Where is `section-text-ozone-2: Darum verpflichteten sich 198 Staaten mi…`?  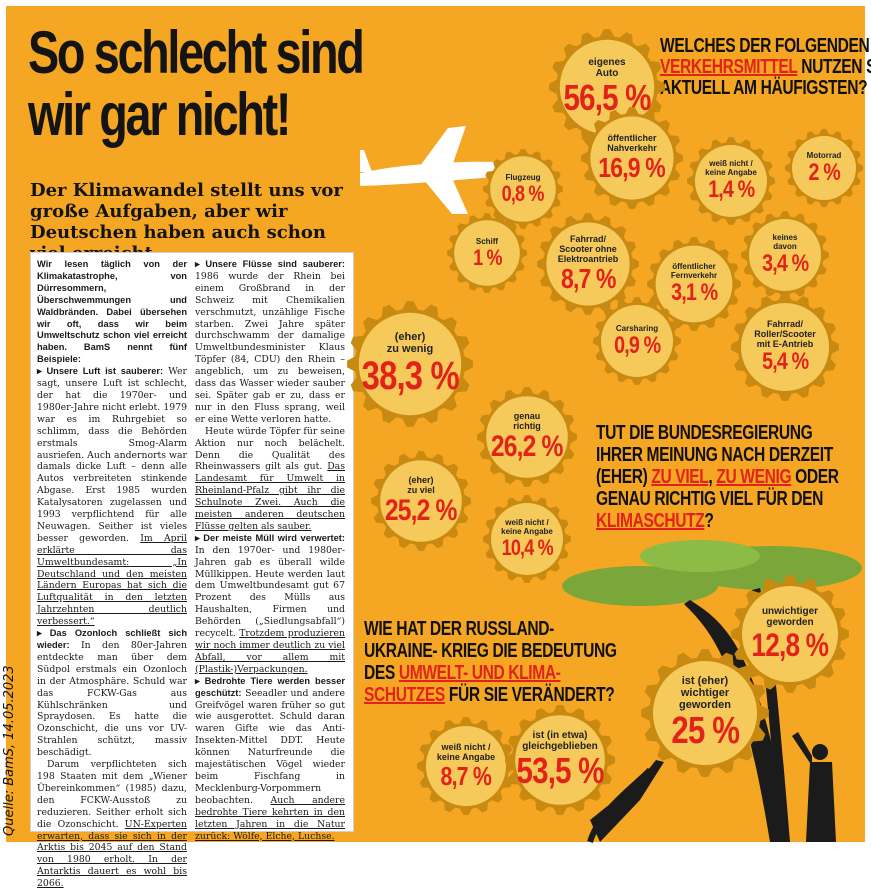
section-text-ozone-2: Darum verpflichteten sich 198 Staaten mi… is located at coordinates (112, 794).